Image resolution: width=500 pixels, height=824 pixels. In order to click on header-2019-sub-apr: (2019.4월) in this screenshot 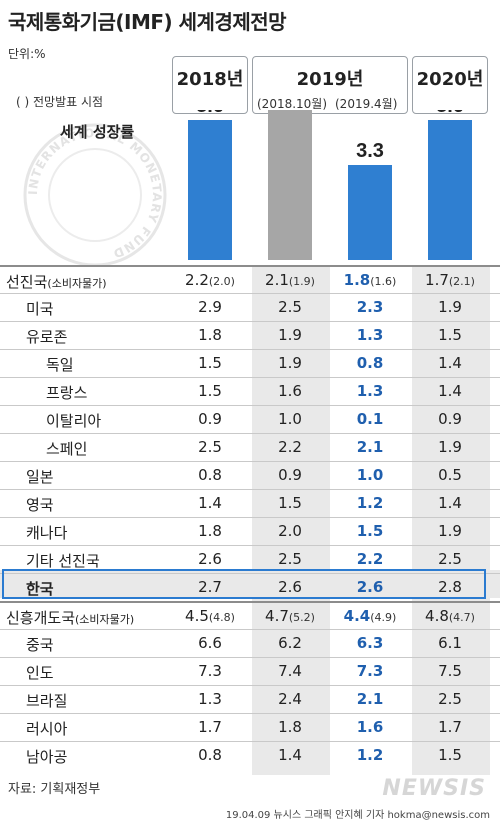, I will do `click(366, 104)`.